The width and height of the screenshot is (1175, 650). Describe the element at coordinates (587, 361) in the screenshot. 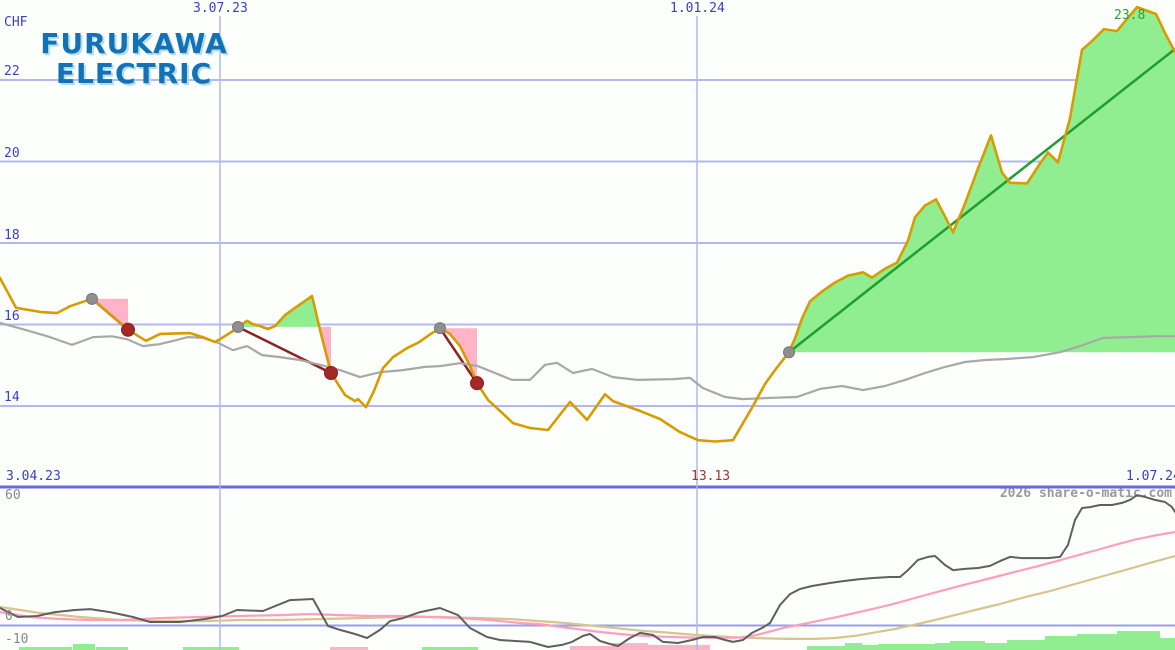

I see `benchmark-line` at that location.